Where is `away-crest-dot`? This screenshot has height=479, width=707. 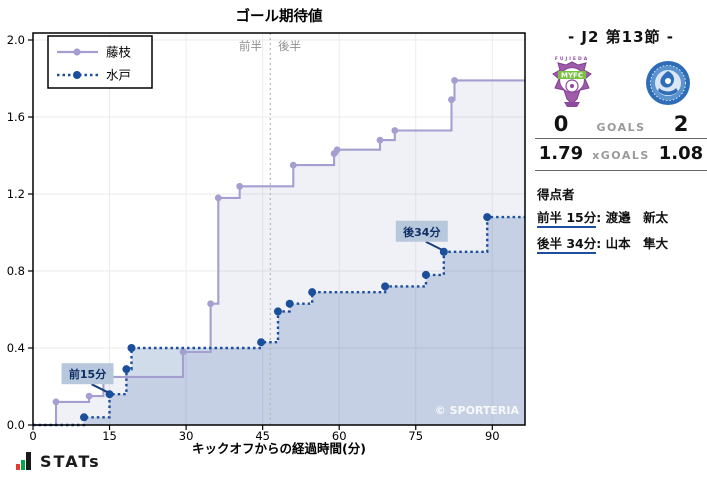 away-crest-dot is located at coordinates (668, 81).